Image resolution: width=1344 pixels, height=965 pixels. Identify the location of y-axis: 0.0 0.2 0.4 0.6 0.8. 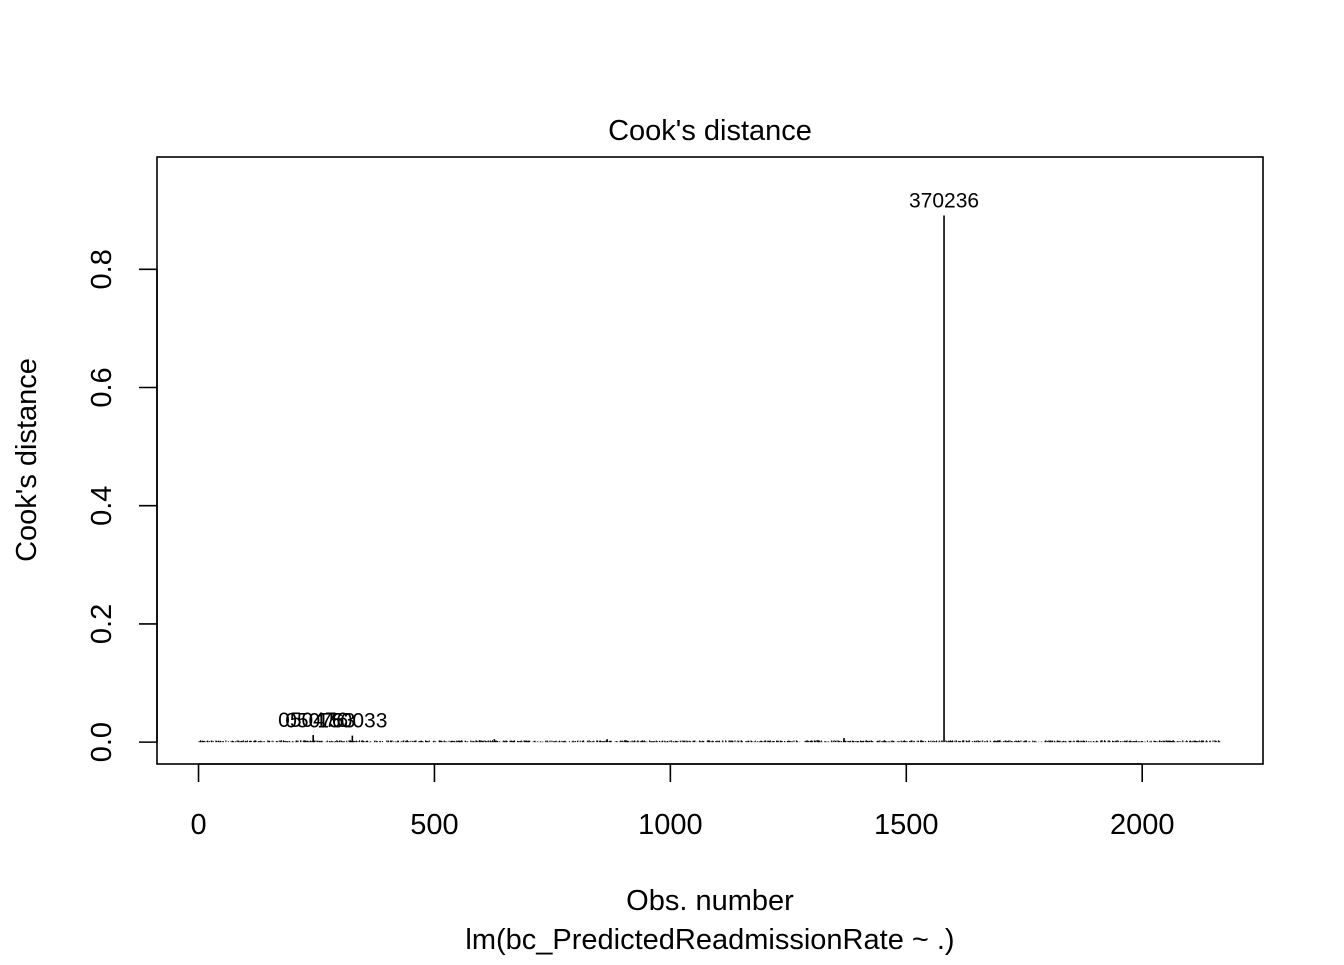
(122, 505).